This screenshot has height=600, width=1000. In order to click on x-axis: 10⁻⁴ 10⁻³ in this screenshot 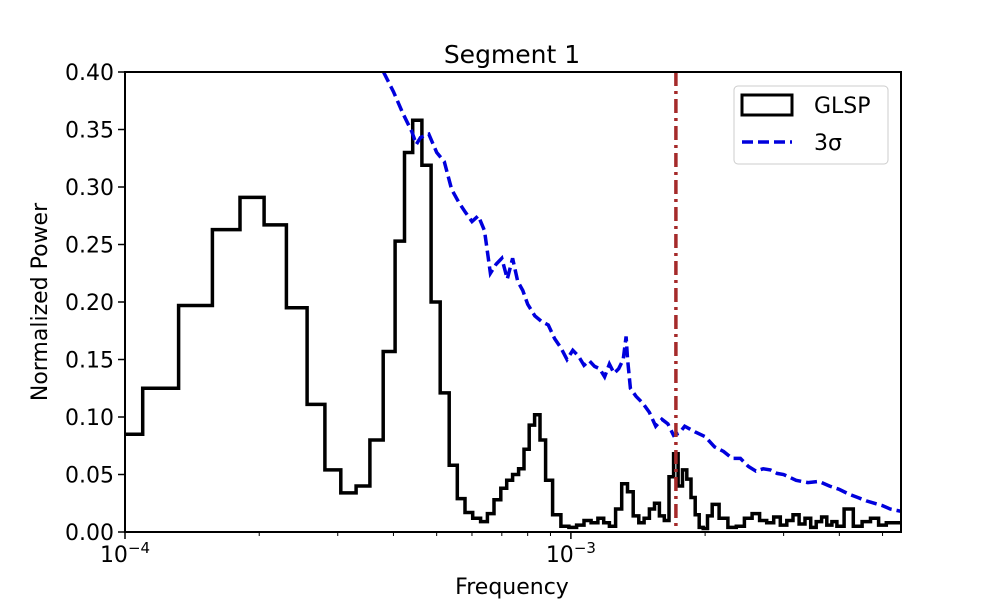, I will do `click(492, 550)`.